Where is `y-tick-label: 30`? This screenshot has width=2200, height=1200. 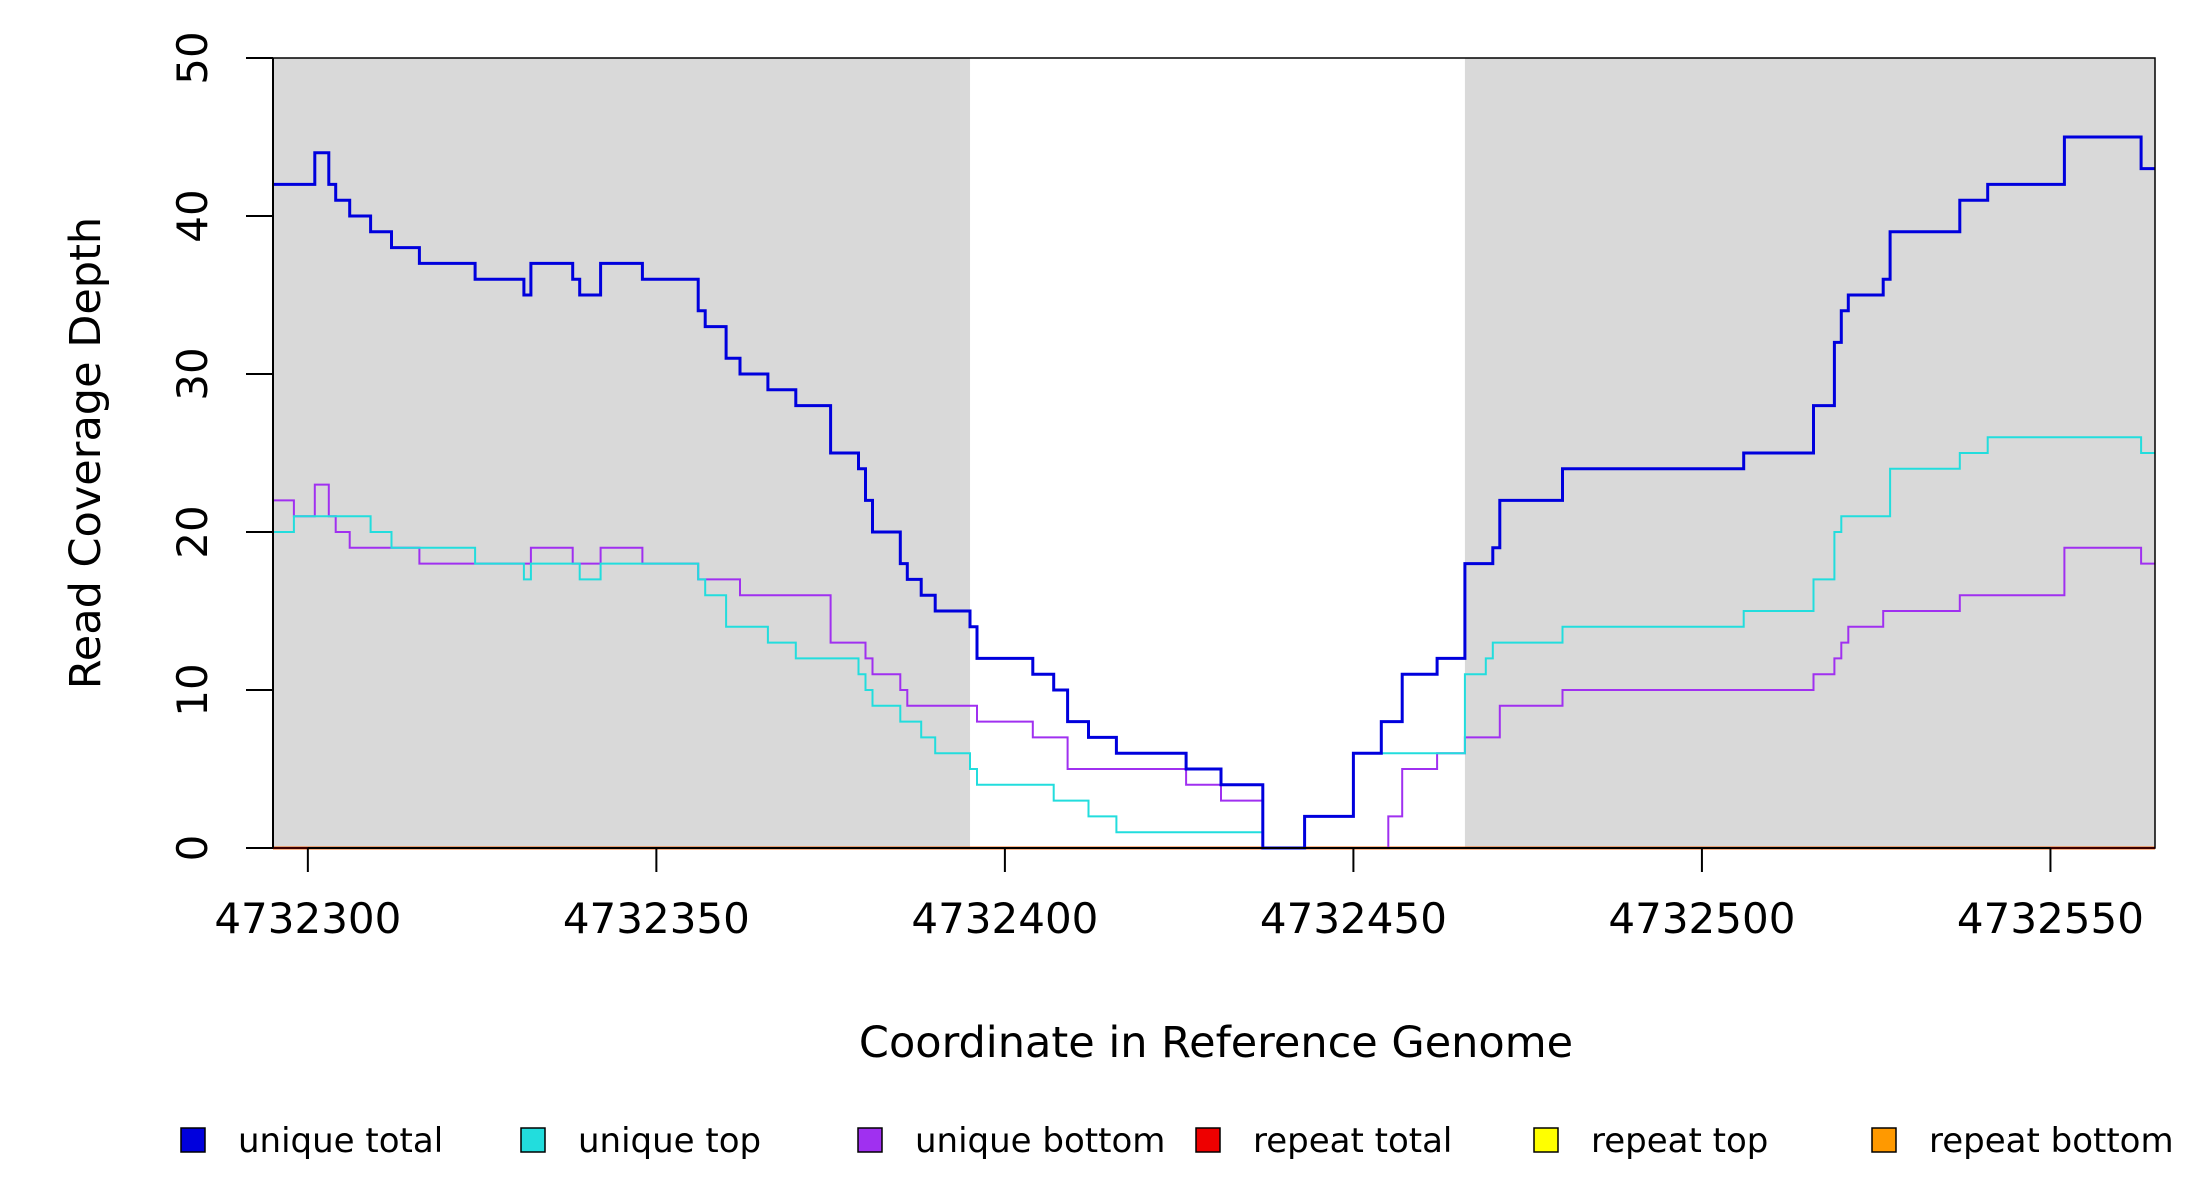
y-tick-label: 30 is located at coordinates (192, 373).